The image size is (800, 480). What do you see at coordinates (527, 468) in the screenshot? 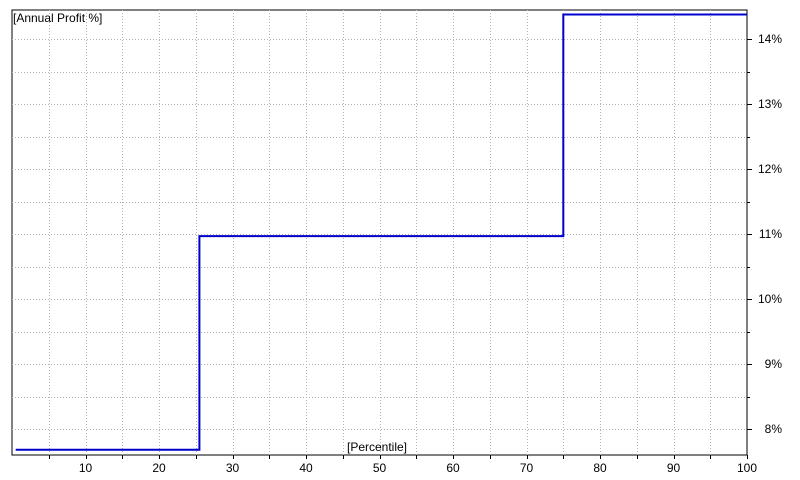
I see `x-tick-label: 70` at bounding box center [527, 468].